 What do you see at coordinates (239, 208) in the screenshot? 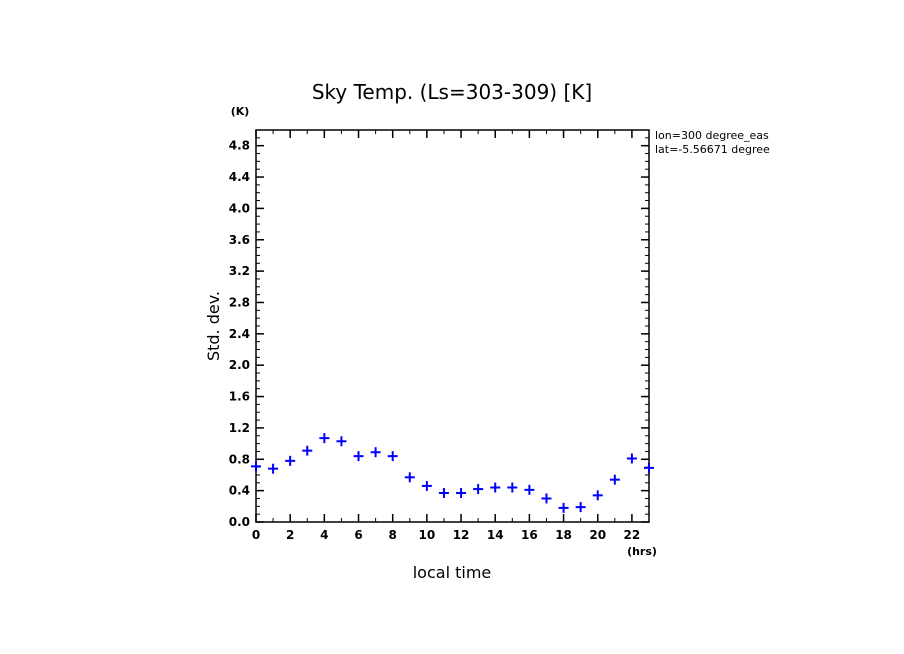
I see `y-tick-label: 4.0` at bounding box center [239, 208].